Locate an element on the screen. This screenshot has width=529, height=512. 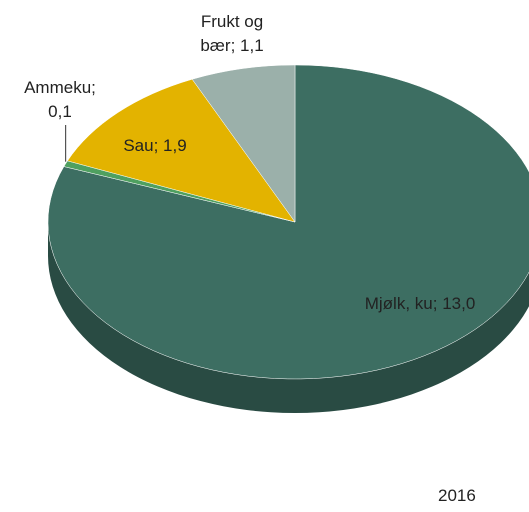
slice-label: Sau; 1,9 is located at coordinates (155, 146).